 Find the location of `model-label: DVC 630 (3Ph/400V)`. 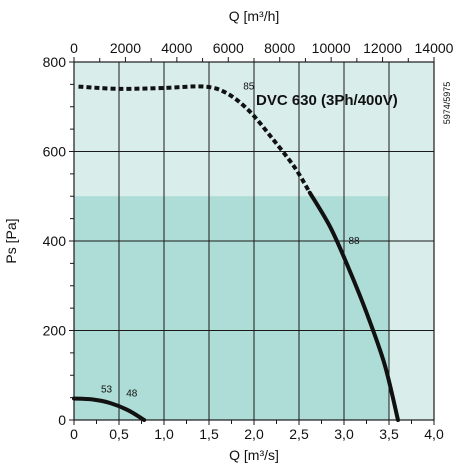

model-label: DVC 630 (3Ph/400V) is located at coordinates (327, 100).